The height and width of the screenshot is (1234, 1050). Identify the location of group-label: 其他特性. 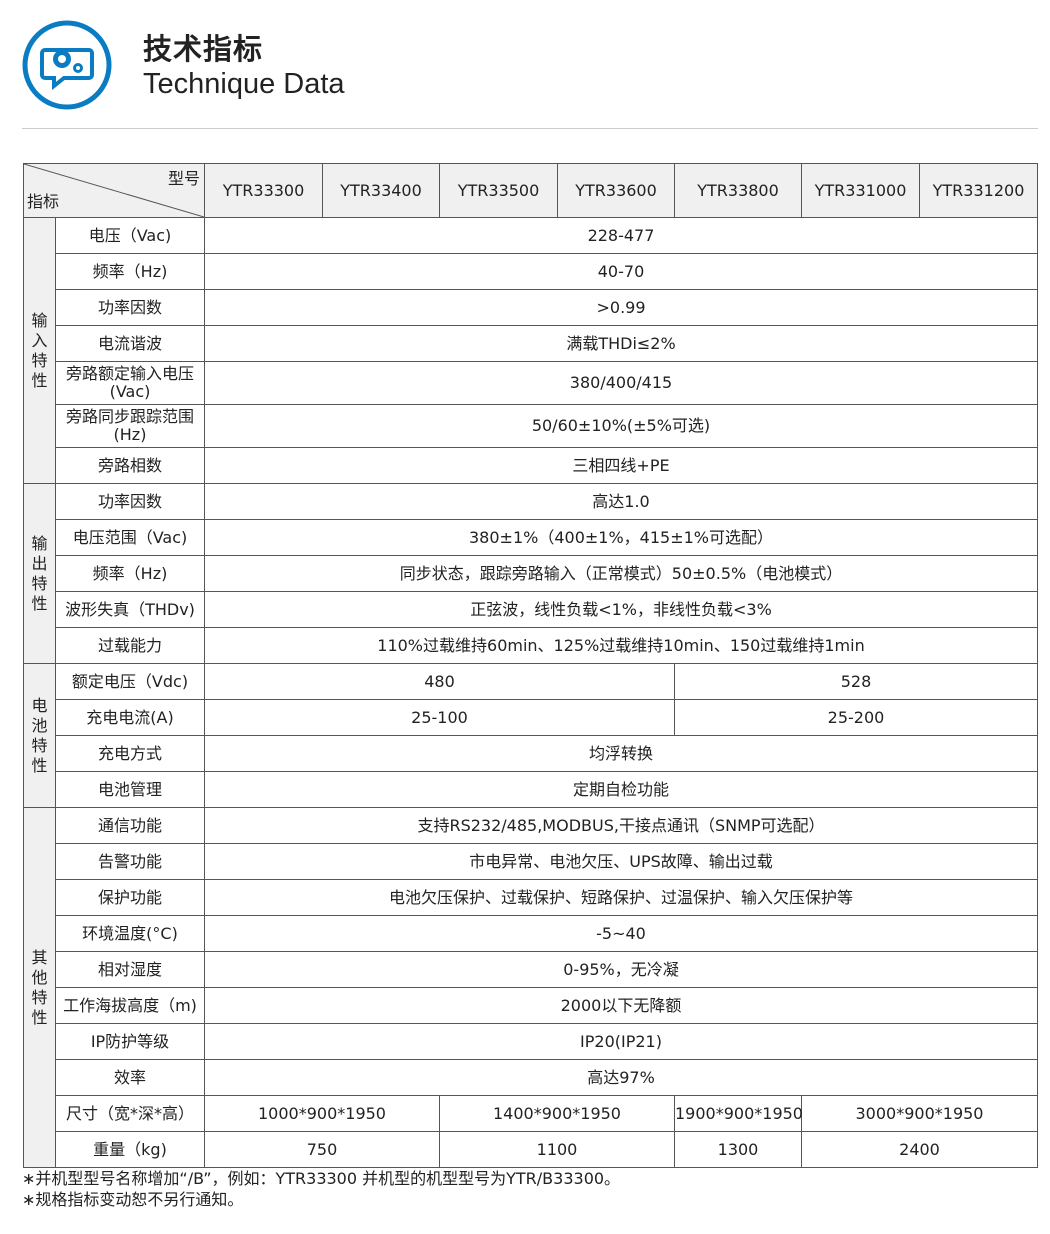
(39, 987).